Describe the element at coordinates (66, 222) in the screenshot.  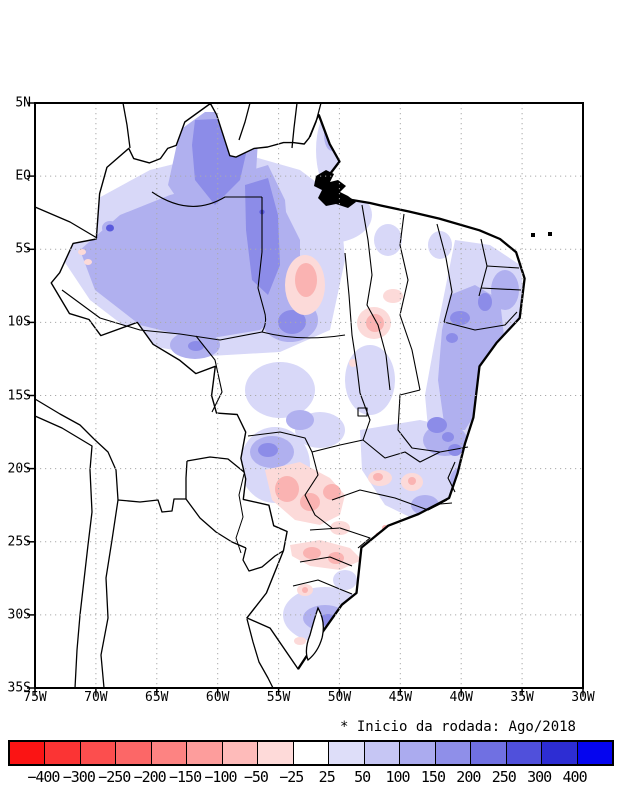
I see `colombia-peru-border` at that location.